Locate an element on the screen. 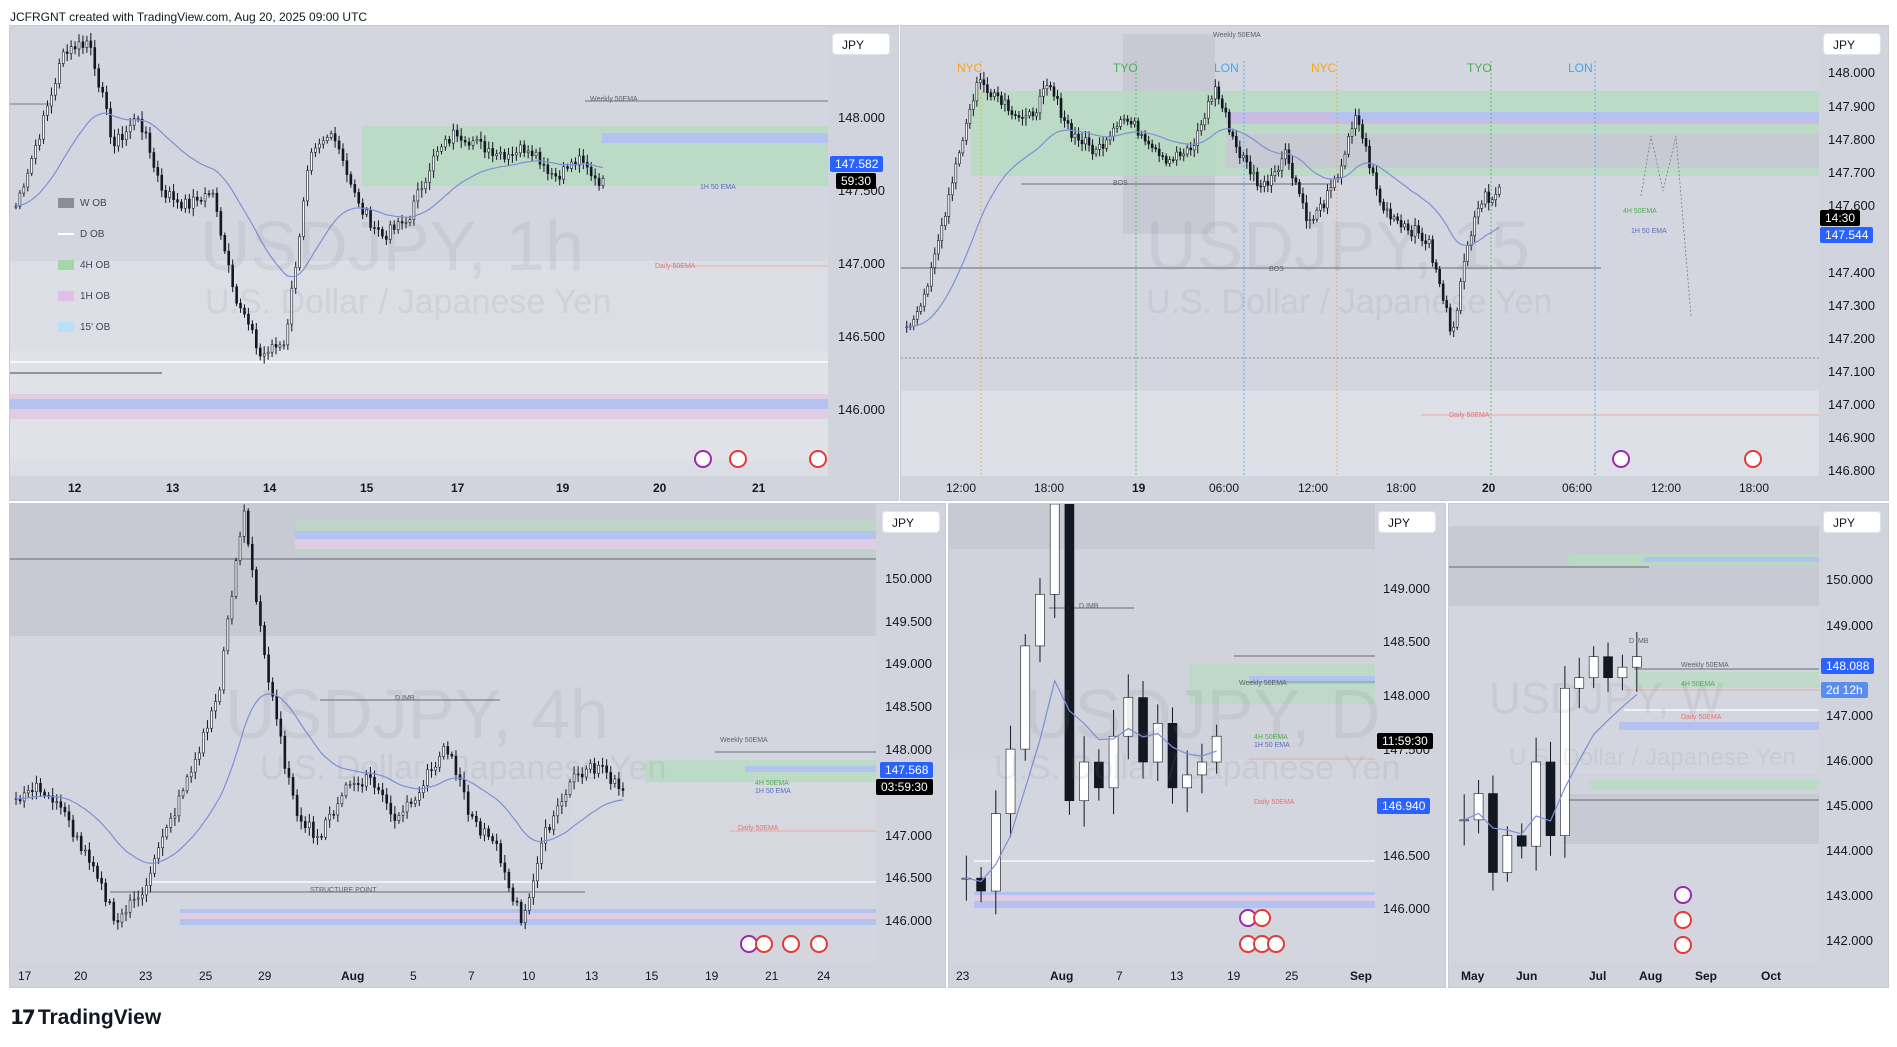 Image resolution: width=1897 pixels, height=1047 pixels. y-tick: 150.000 is located at coordinates (908, 578).